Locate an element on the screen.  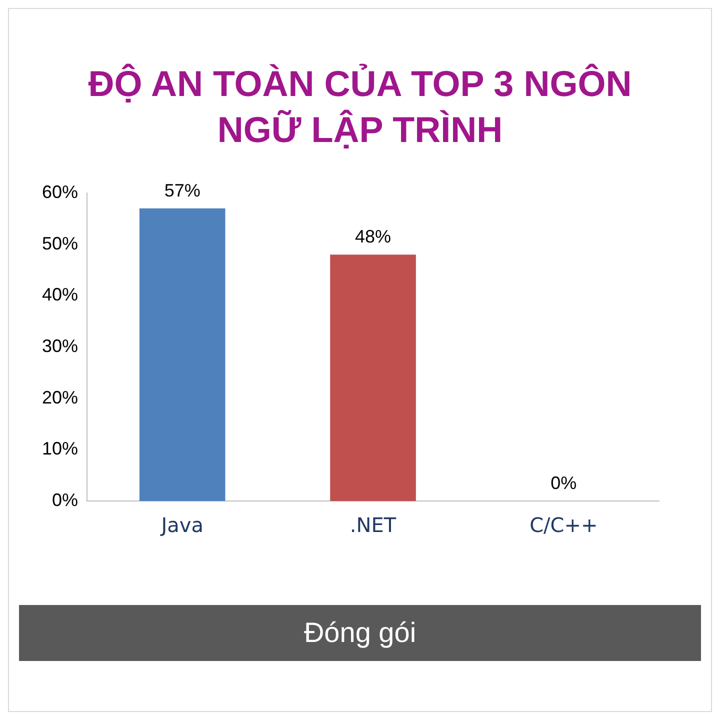
text: Đóng gói is located at coordinates (360, 633).